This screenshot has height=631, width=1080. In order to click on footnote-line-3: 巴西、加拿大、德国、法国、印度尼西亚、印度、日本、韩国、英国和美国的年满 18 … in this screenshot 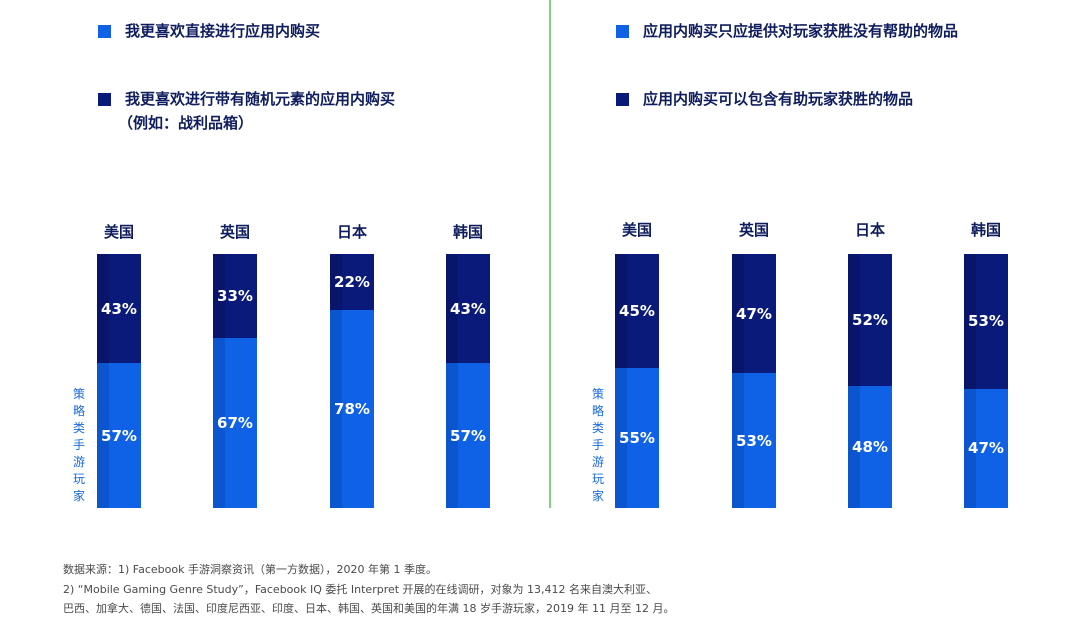, I will do `click(369, 608)`.